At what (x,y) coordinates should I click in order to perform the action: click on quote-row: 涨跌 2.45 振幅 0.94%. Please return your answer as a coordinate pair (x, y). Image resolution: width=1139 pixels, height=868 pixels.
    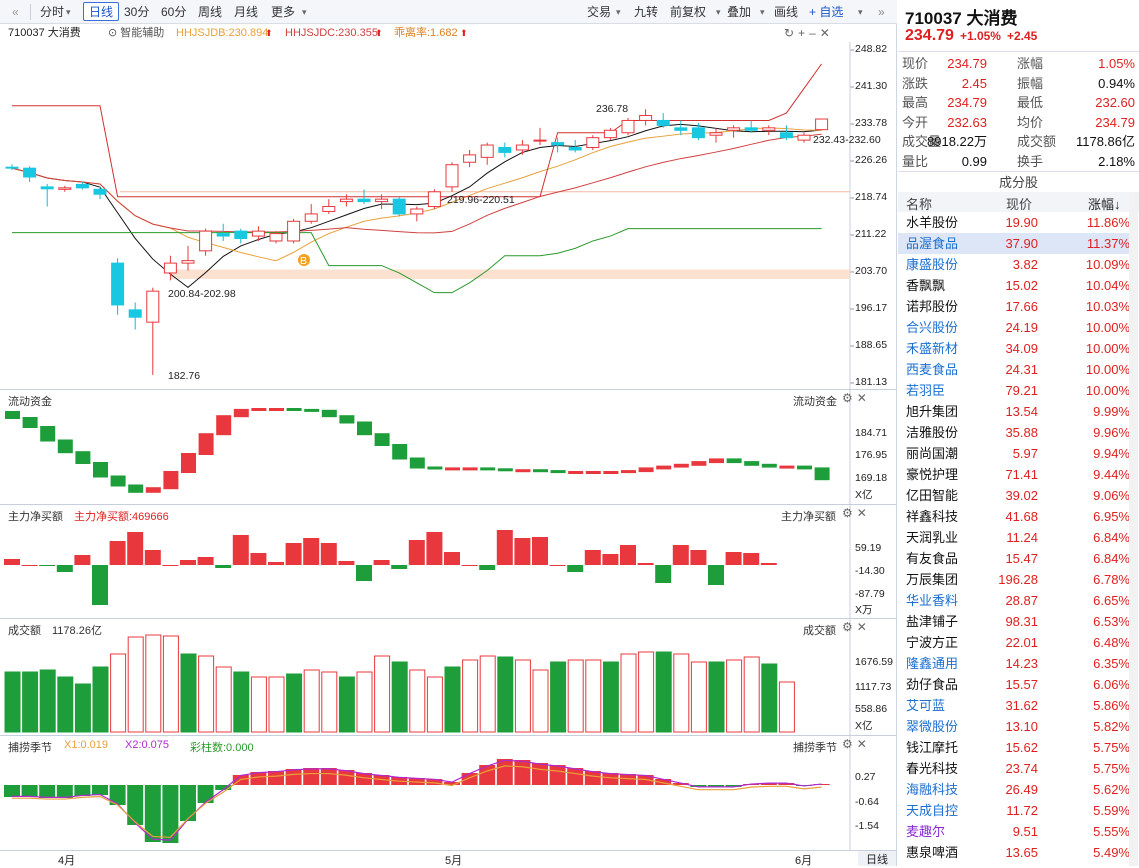
    Looking at the image, I should click on (1018, 84).